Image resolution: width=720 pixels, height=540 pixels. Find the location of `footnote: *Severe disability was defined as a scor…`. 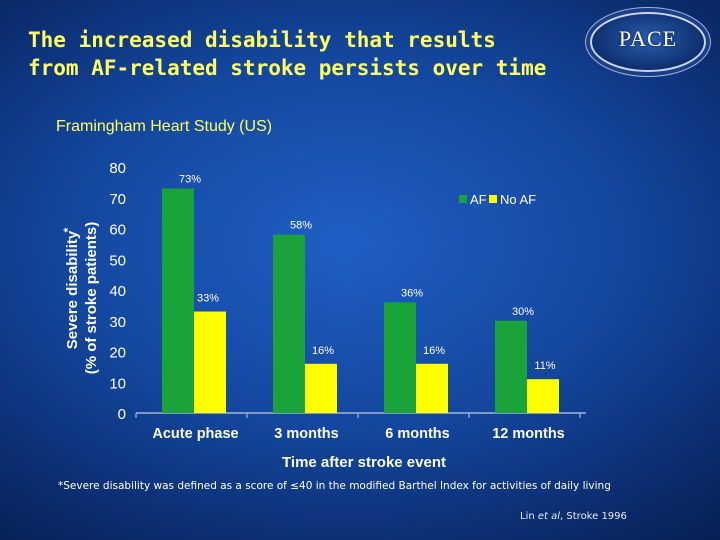

footnote: *Severe disability was defined as a scor… is located at coordinates (334, 486).